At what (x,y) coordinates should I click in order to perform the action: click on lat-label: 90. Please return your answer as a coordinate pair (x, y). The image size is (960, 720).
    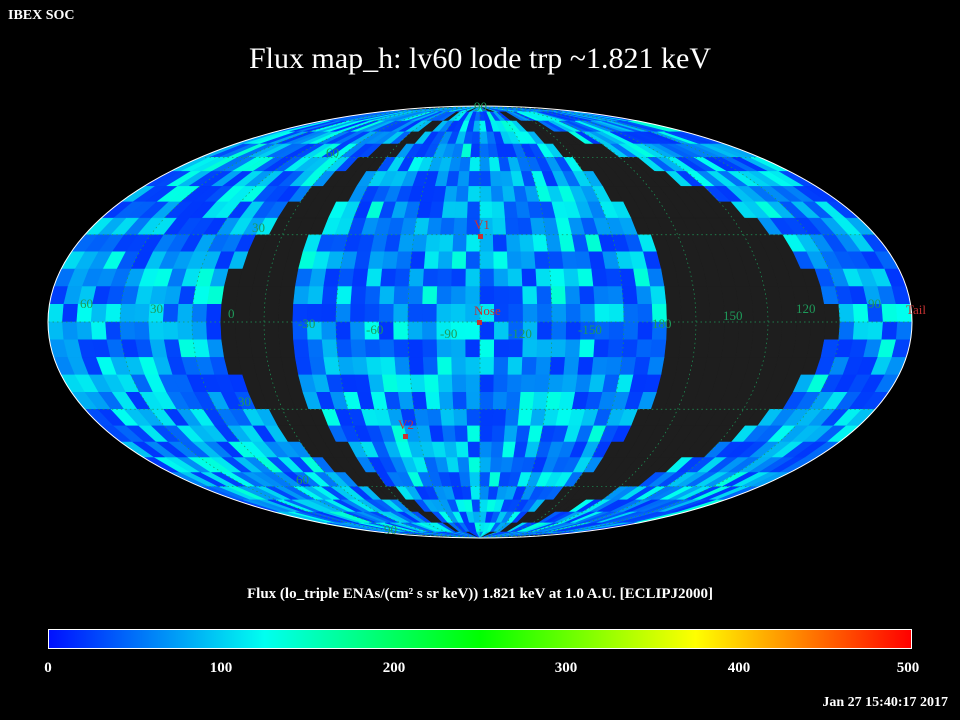
    Looking at the image, I should click on (480, 106).